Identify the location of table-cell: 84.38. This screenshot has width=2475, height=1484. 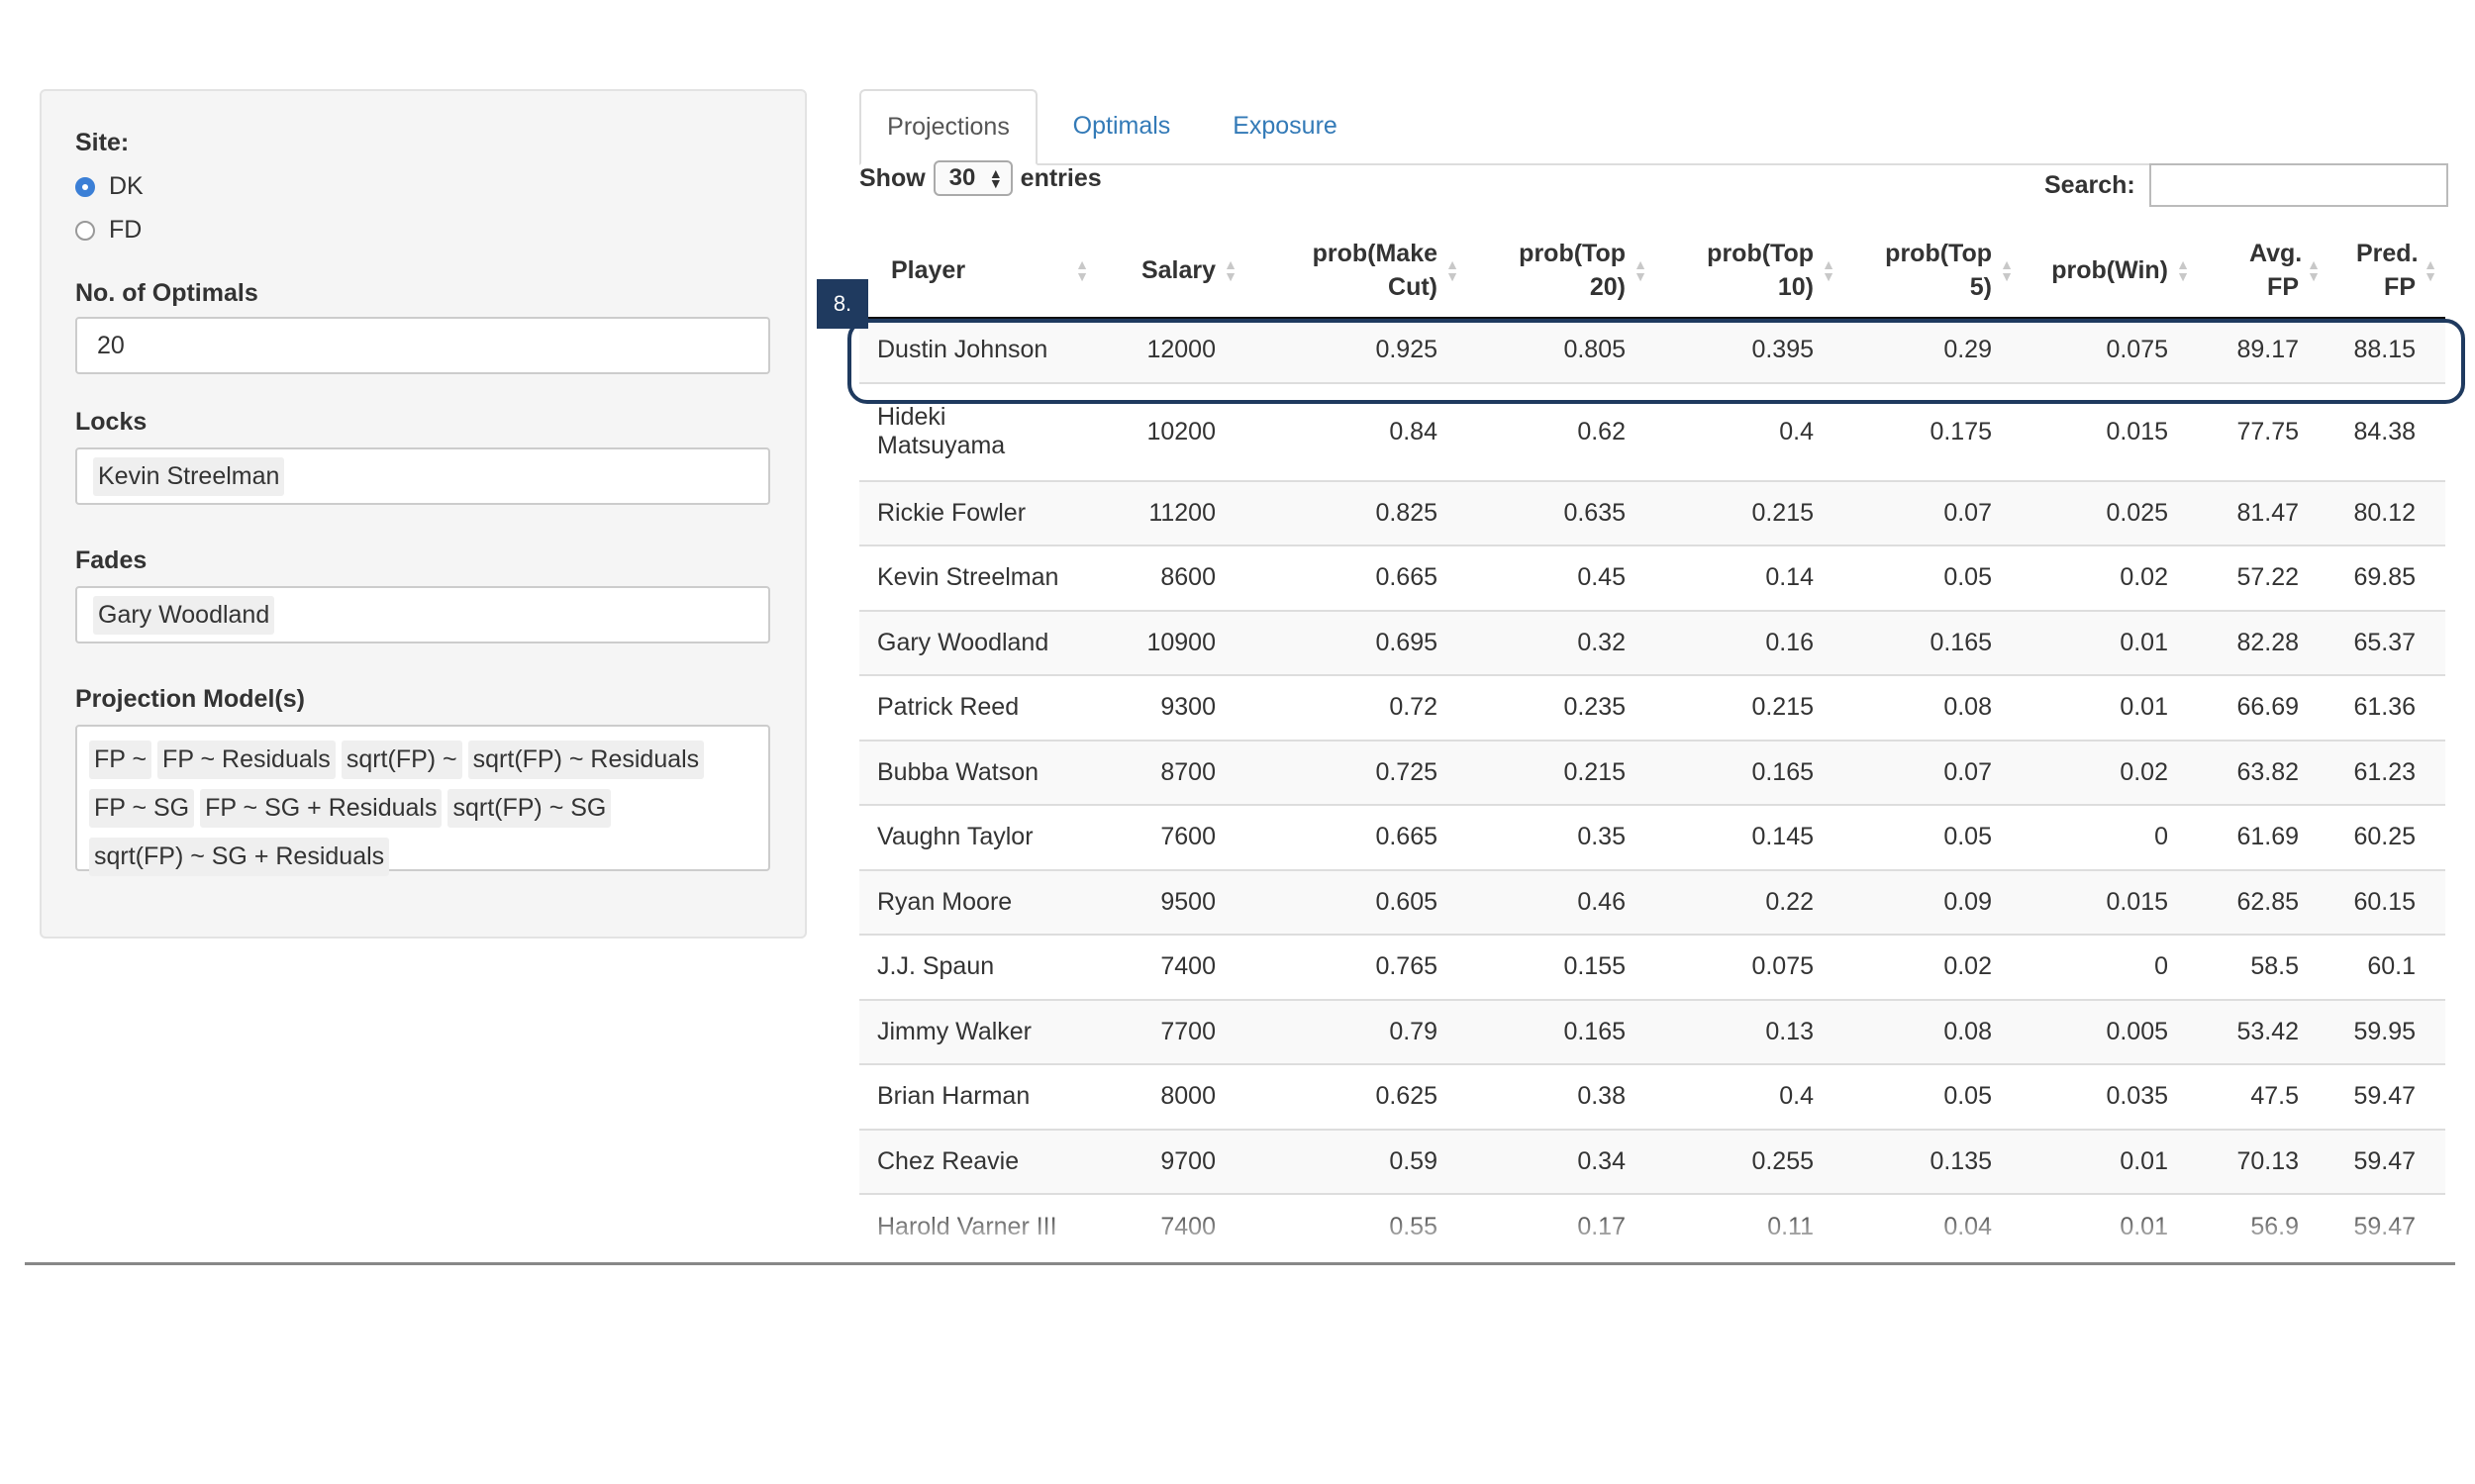
(2387, 431).